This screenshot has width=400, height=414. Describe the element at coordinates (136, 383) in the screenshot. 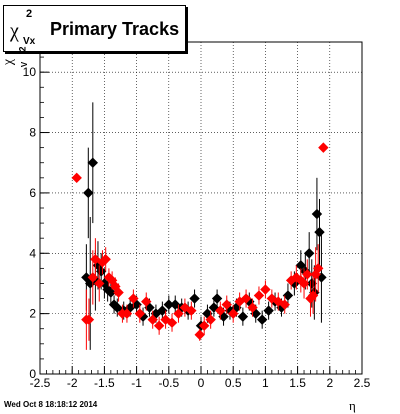

I see `x-tick-label: -1` at that location.